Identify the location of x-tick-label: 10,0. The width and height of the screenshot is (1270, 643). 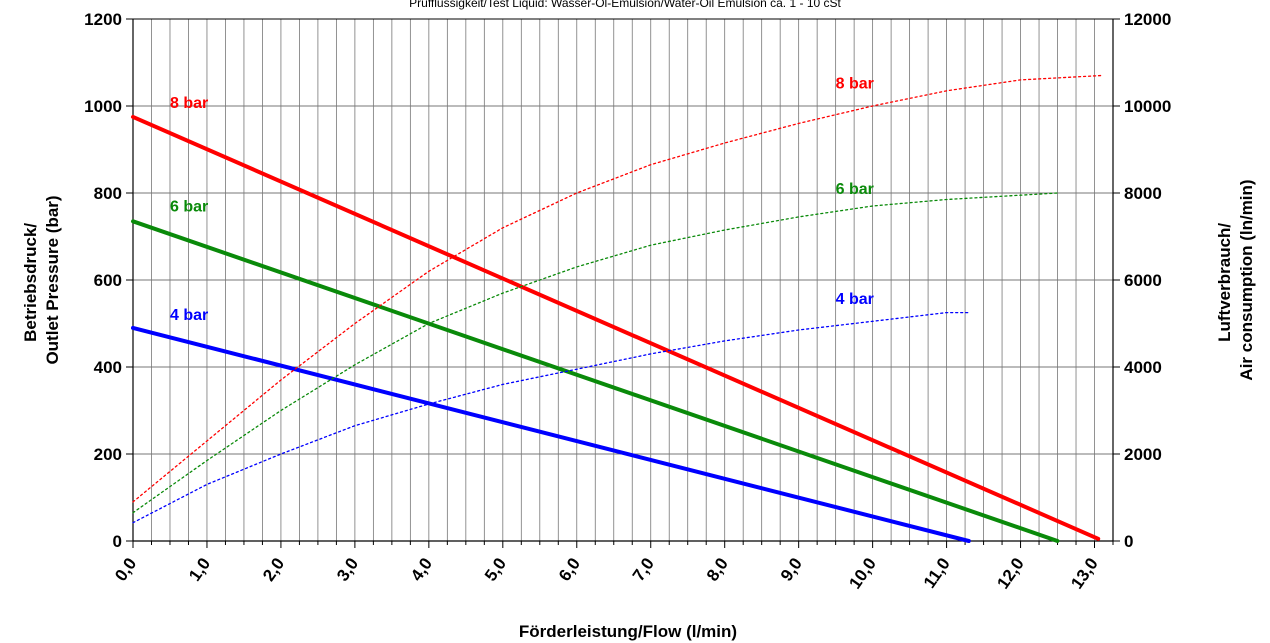
(862, 573).